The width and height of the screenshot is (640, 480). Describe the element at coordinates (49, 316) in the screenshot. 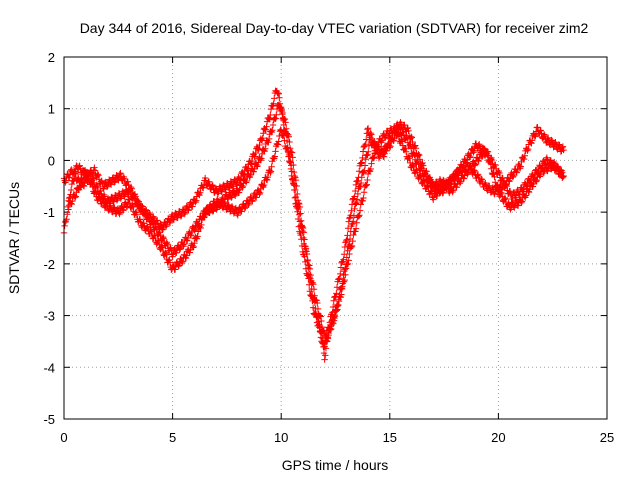

I see `y-tick-label: -3` at that location.